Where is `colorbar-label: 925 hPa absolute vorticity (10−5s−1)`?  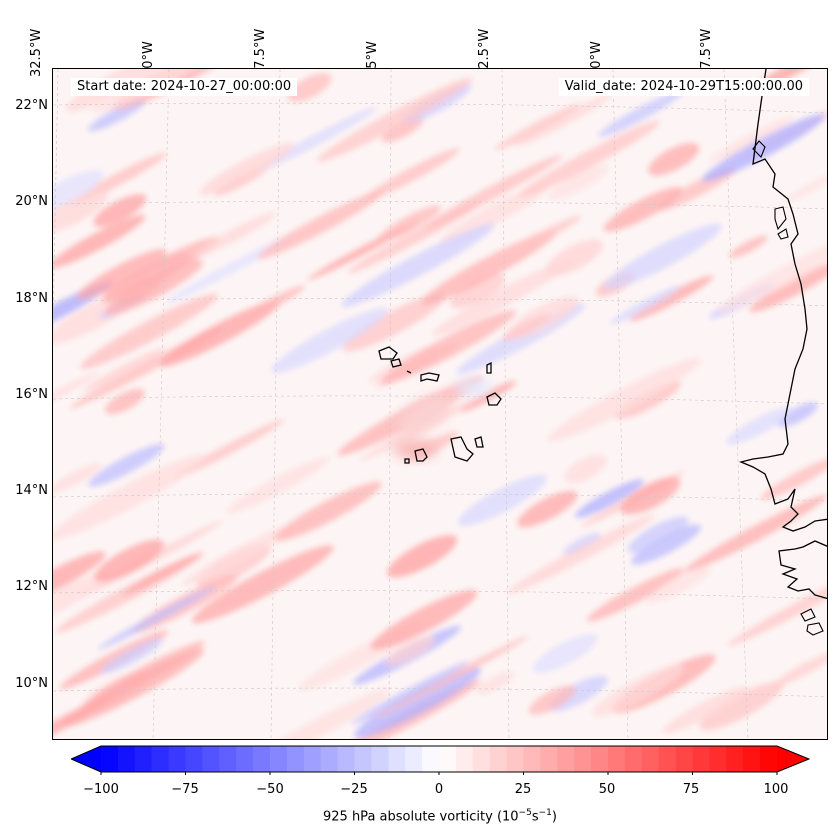 colorbar-label: 925 hPa absolute vorticity (10−5s−1) is located at coordinates (440, 816).